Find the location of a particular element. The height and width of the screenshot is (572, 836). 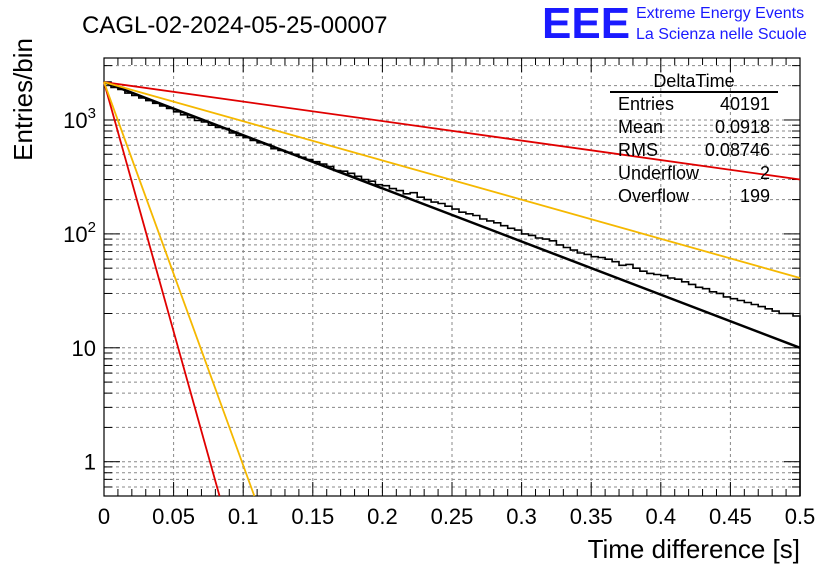

stats-label: Overflow is located at coordinates (654, 196).